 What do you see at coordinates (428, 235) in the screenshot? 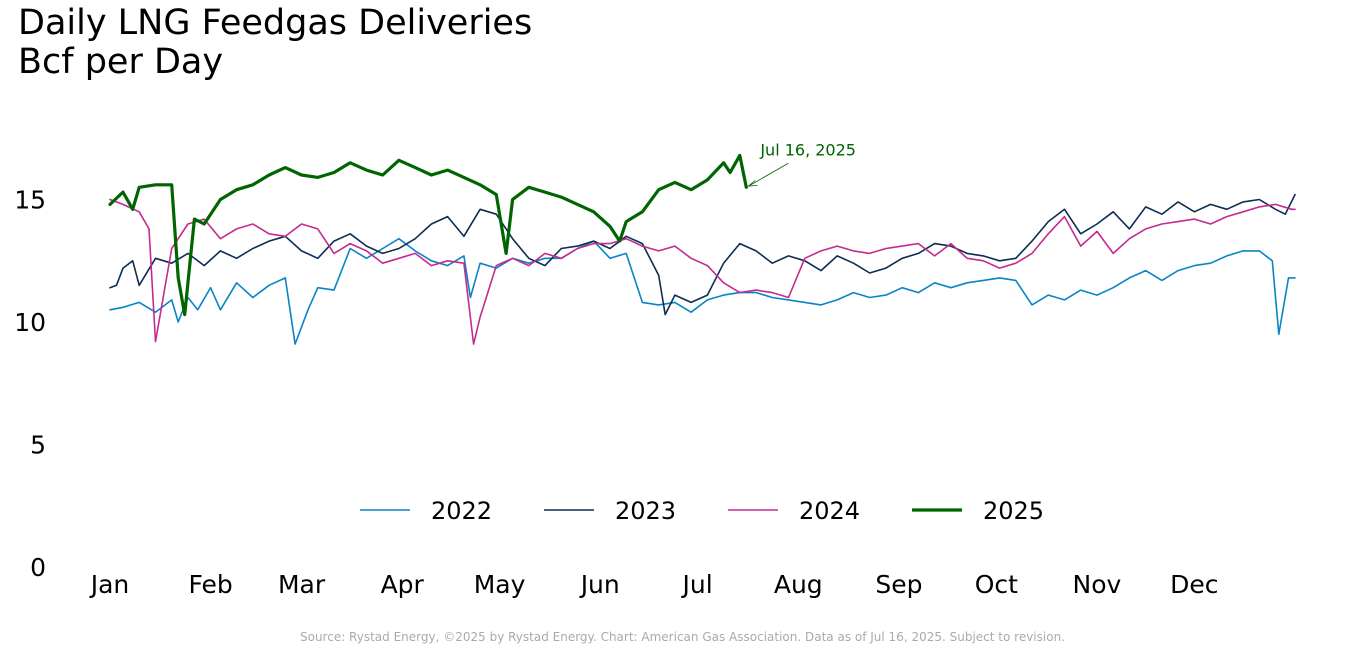
I see `series-line-2025` at bounding box center [428, 235].